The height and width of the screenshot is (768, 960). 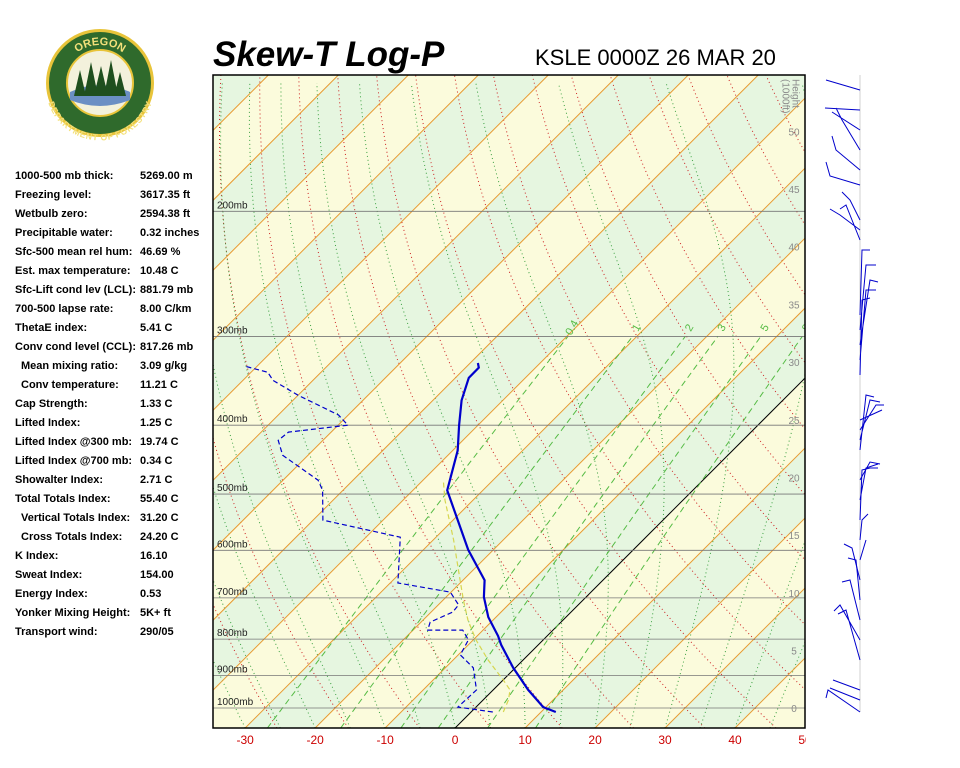 I want to click on y-tick-label: 300mb, so click(x=232, y=330).